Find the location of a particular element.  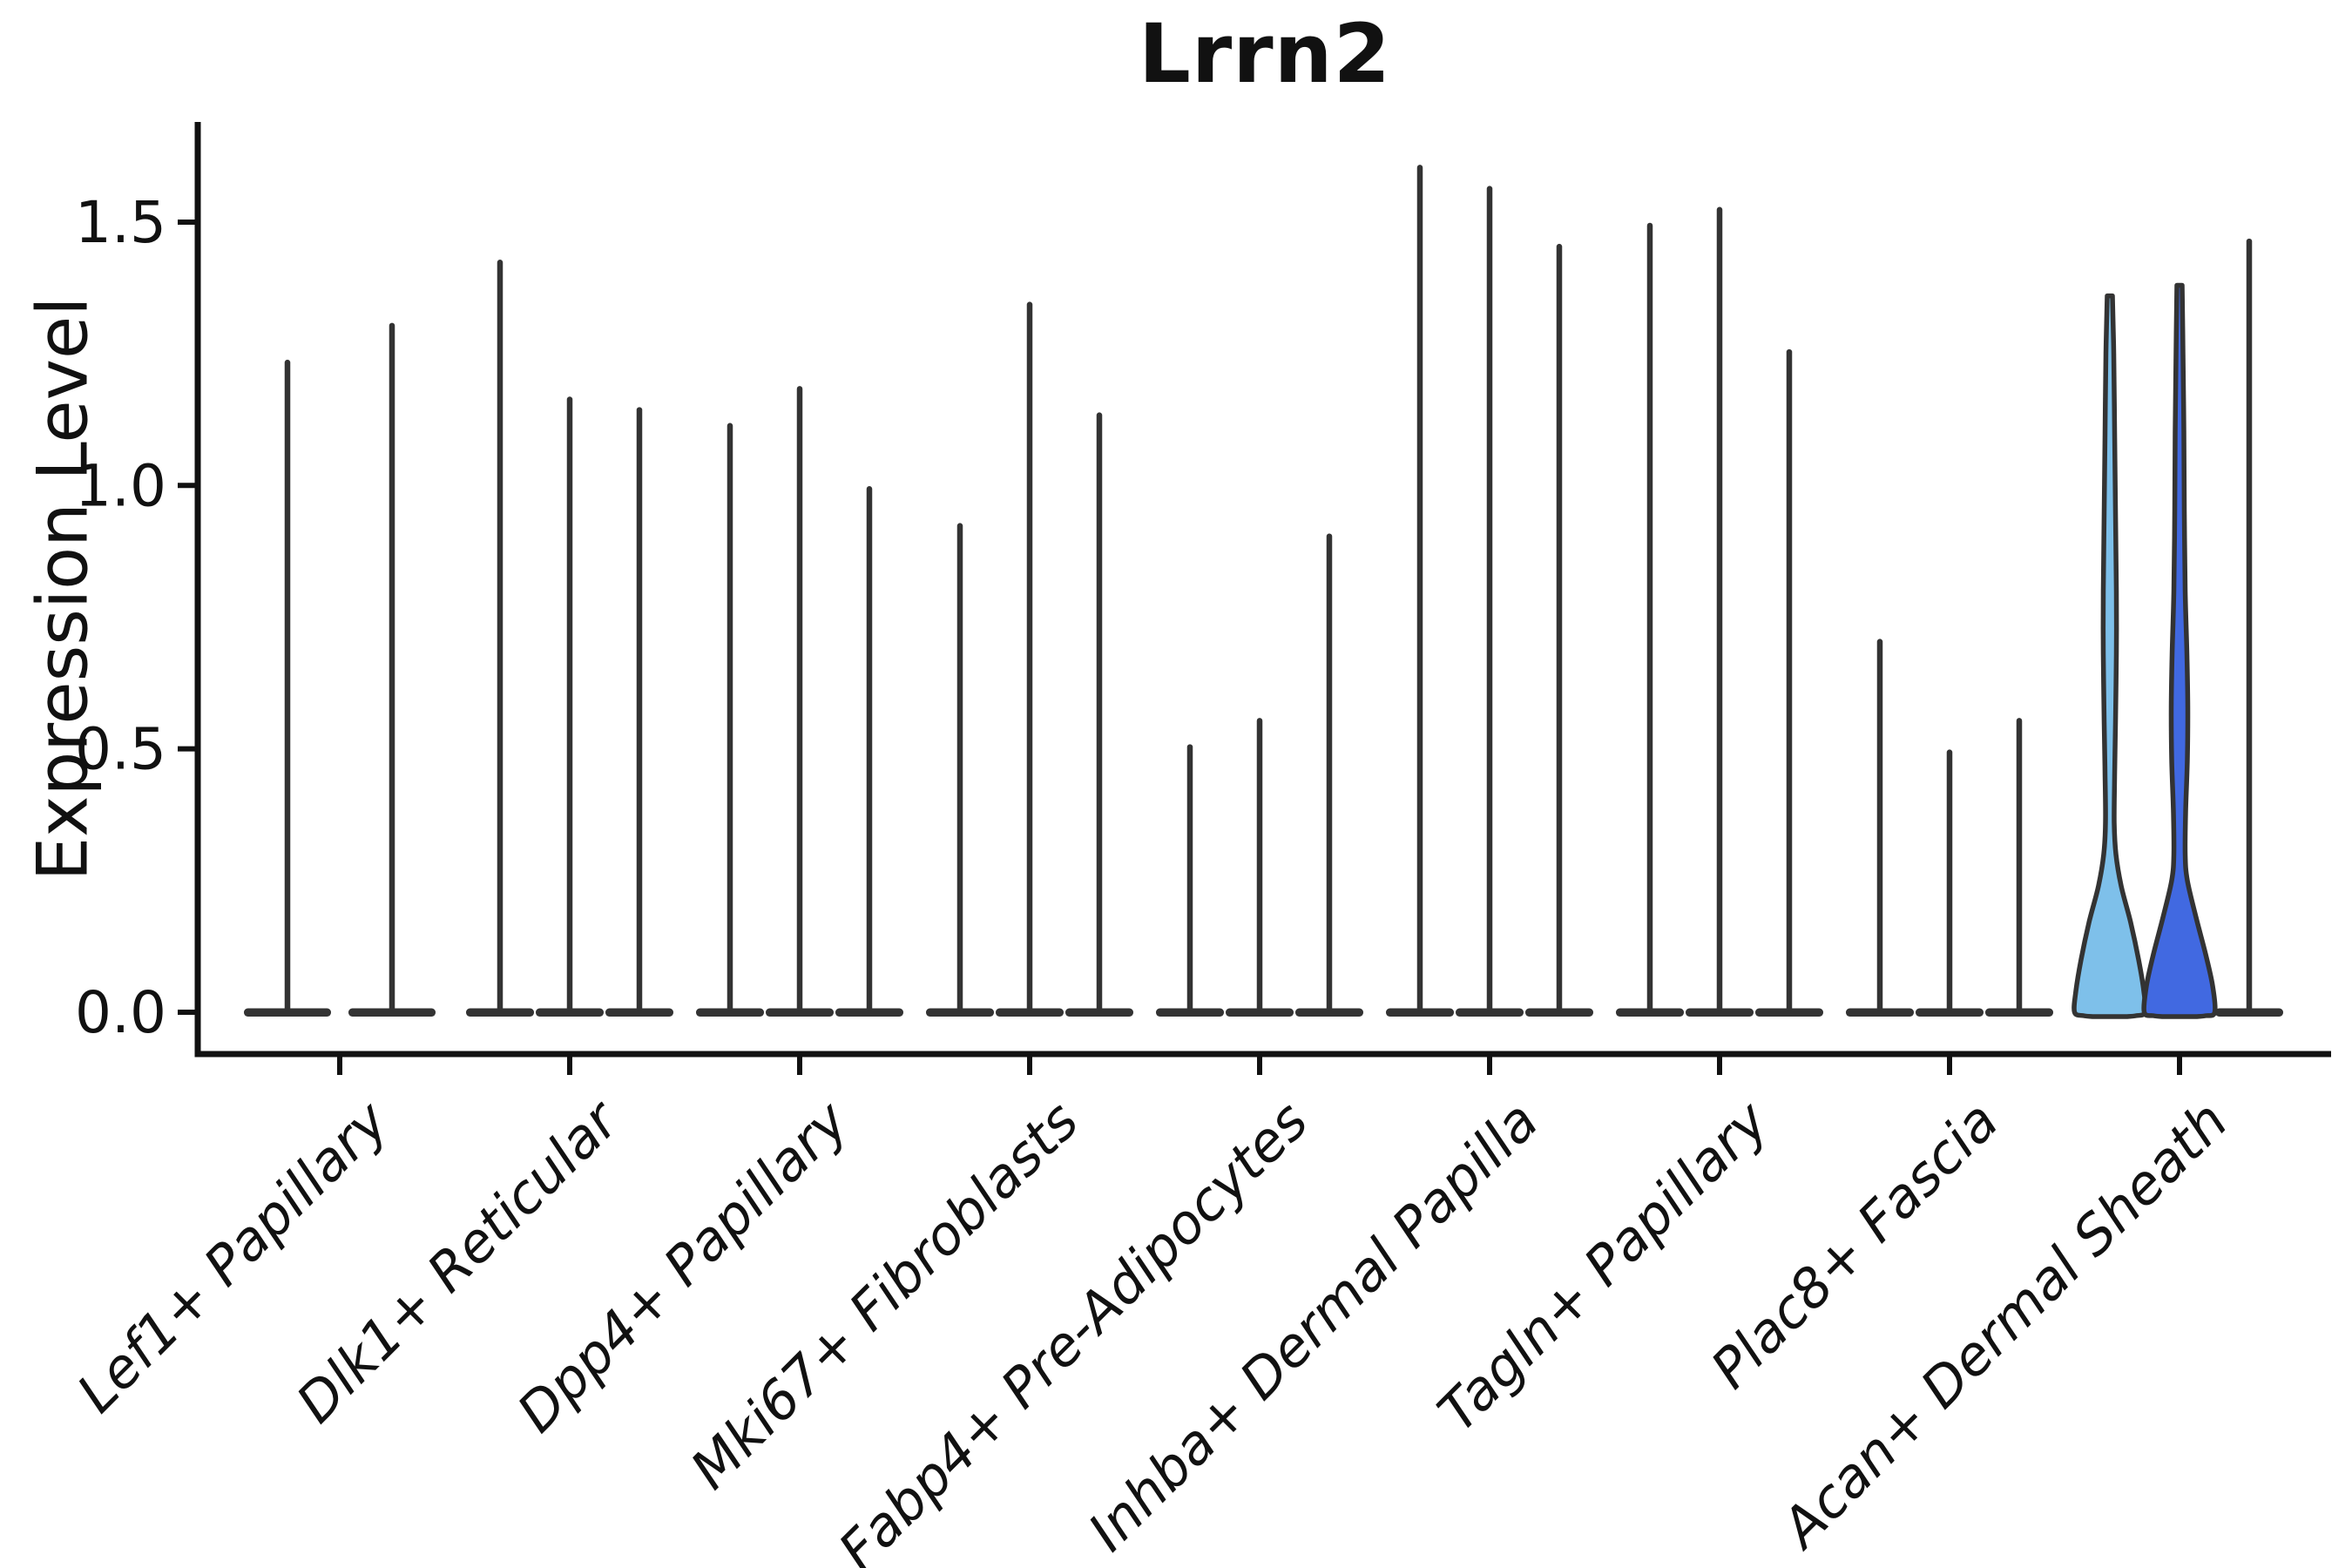

plot-title: Lrrn2 is located at coordinates (1265, 54).